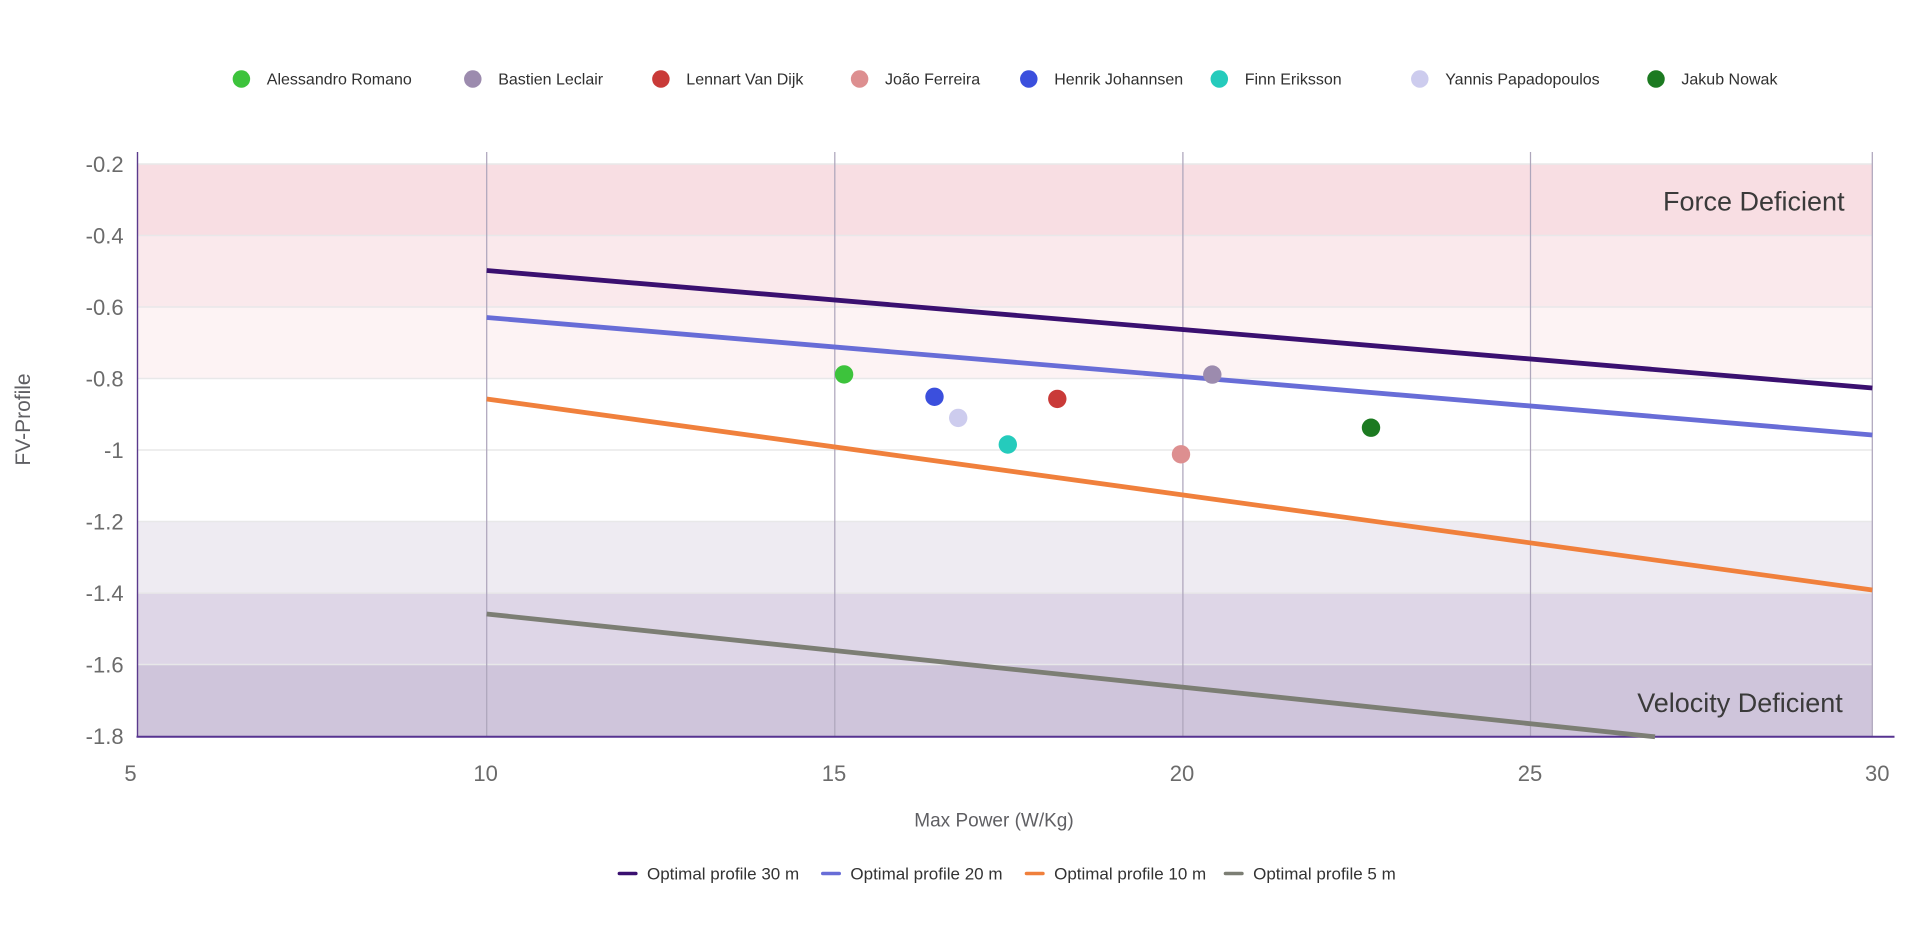 The height and width of the screenshot is (933, 1920). What do you see at coordinates (105, 235) in the screenshot?
I see `svg-text: -0.4` at bounding box center [105, 235].